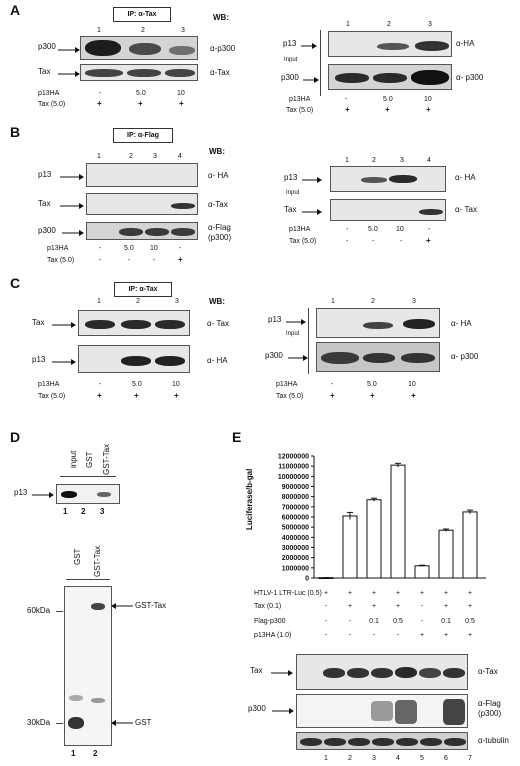 This screenshot has height=766, width=520. What do you see at coordinates (465, 43) in the screenshot?
I see `antibody-label: α-HA` at bounding box center [465, 43].